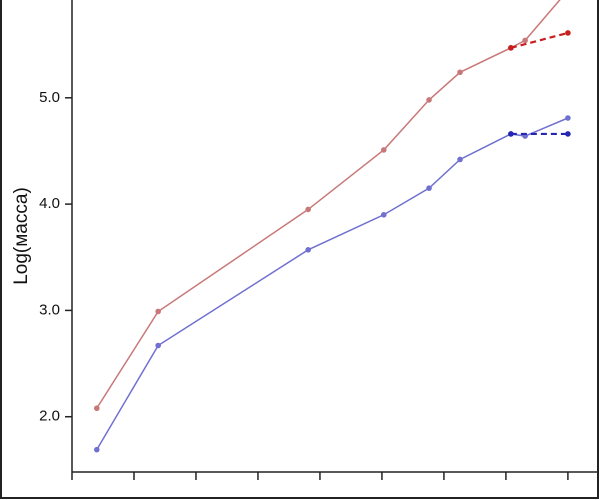 Image resolution: width=600 pixels, height=500 pixels. What do you see at coordinates (21, 236) in the screenshot?
I see `y-axis-label: Log(масса)` at bounding box center [21, 236].